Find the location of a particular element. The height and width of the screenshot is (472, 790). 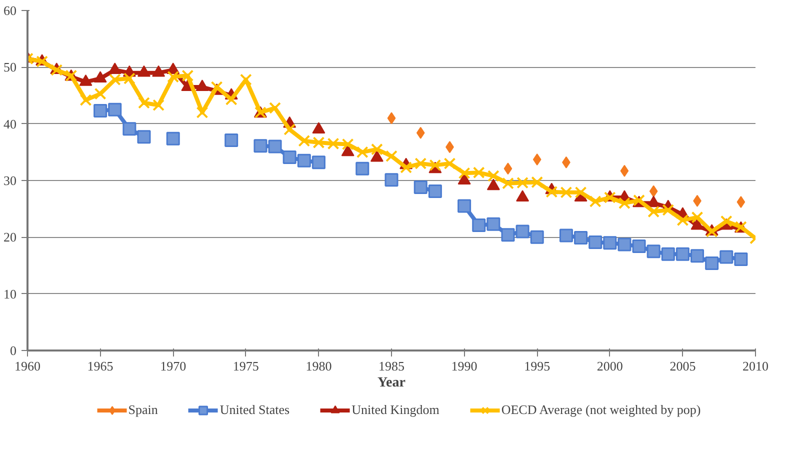

legend-label: United Kingdom is located at coordinates (396, 410).